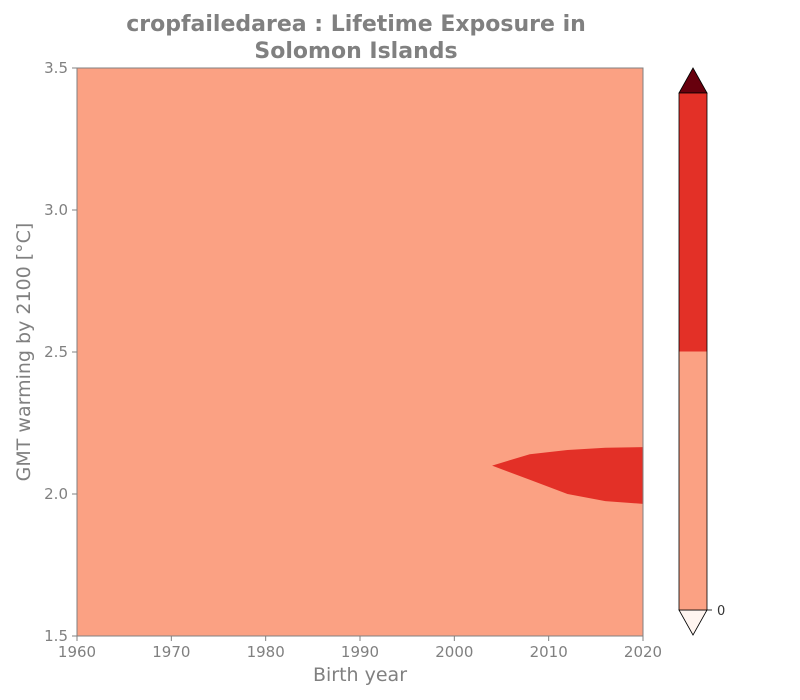 Image resolution: width=800 pixels, height=700 pixels. What do you see at coordinates (360, 675) in the screenshot?
I see `x-axis-label: Birth year` at bounding box center [360, 675].